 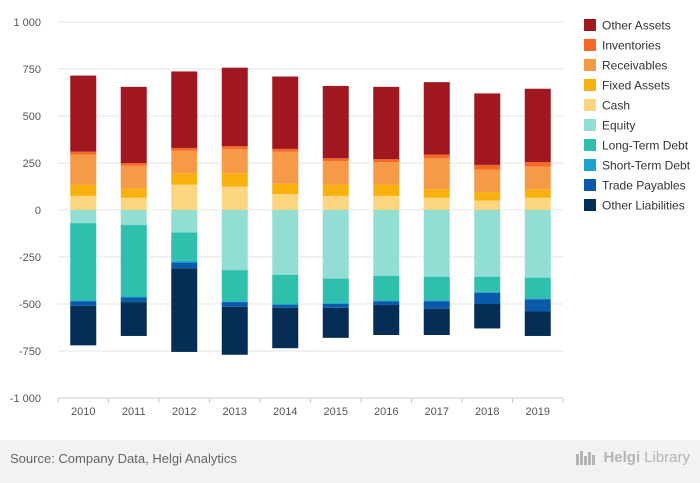 What do you see at coordinates (636, 86) in the screenshot?
I see `legend-label: Fixed Assets` at bounding box center [636, 86].